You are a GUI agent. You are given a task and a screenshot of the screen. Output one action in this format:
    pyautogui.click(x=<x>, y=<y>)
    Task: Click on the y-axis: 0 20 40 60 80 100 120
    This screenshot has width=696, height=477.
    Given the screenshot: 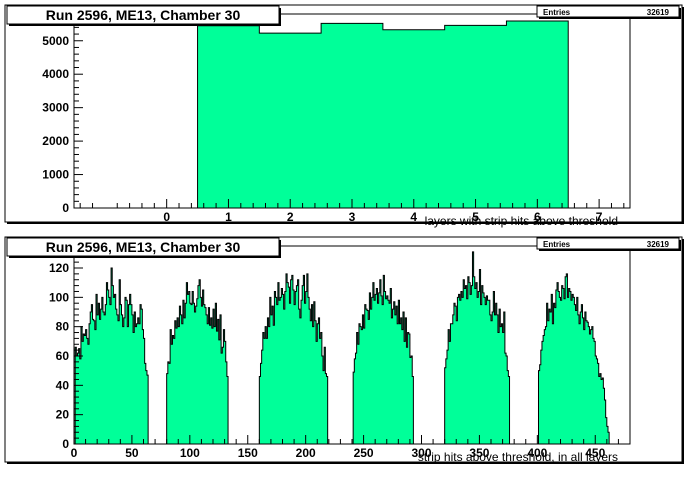 What is the action you would take?
    pyautogui.click(x=66, y=350)
    